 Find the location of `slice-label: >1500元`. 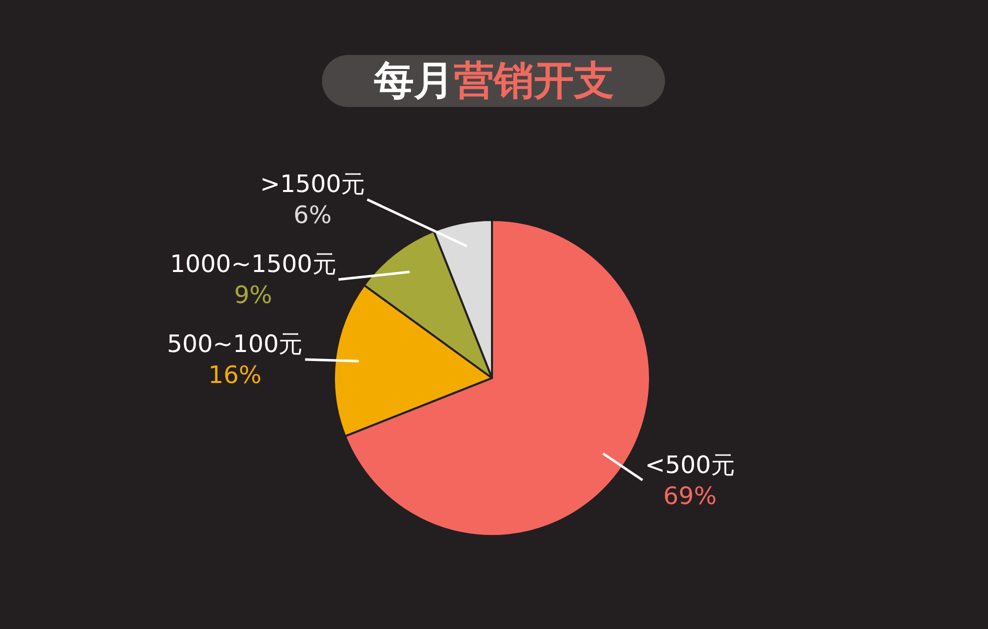

slice-label: >1500元 is located at coordinates (313, 184).